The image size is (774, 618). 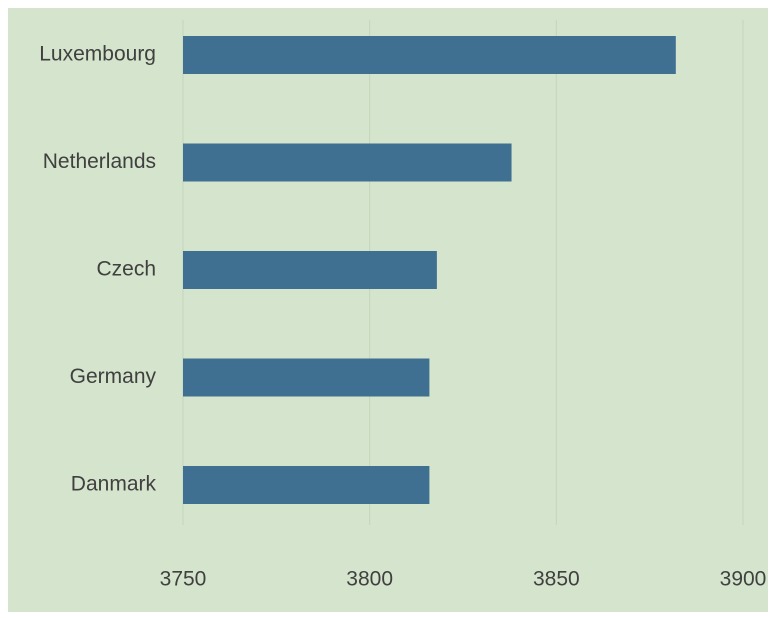 What do you see at coordinates (99, 161) in the screenshot?
I see `y-tick-label: Netherlands` at bounding box center [99, 161].